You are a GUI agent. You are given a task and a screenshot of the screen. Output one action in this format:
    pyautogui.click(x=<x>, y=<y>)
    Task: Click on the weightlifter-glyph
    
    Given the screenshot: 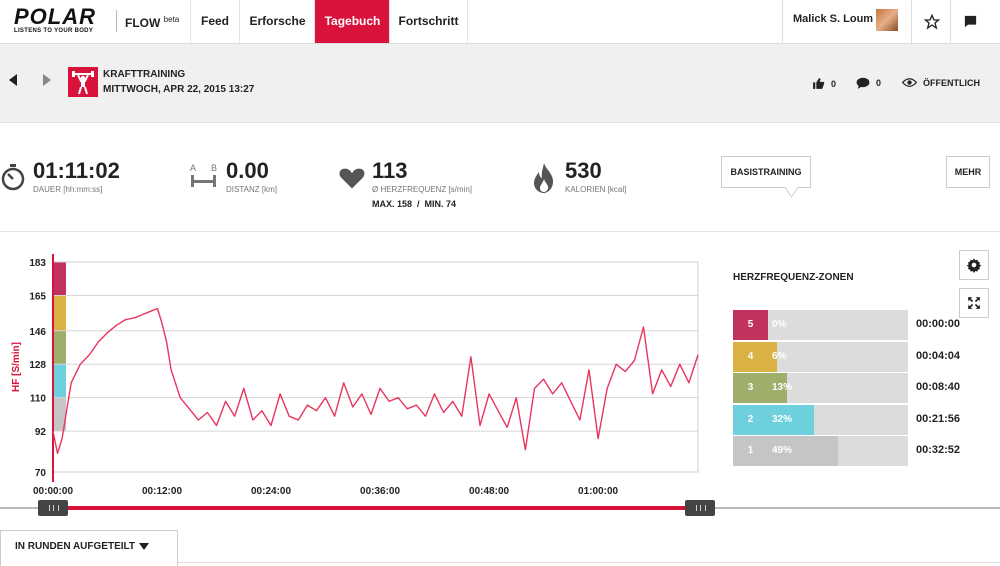 What is the action you would take?
    pyautogui.click(x=83, y=83)
    